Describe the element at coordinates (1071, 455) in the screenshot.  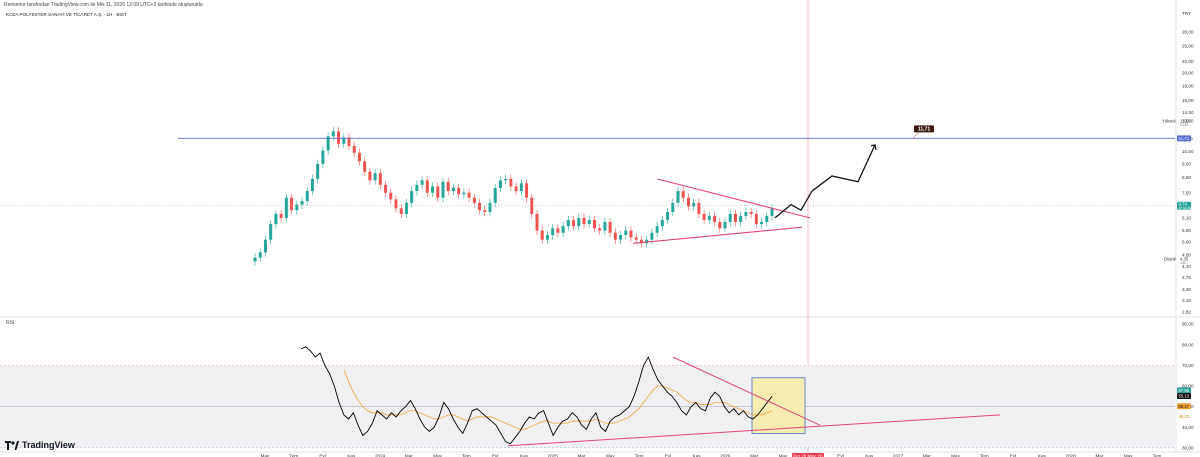
I see `time-tick-label: 2028` at that location.